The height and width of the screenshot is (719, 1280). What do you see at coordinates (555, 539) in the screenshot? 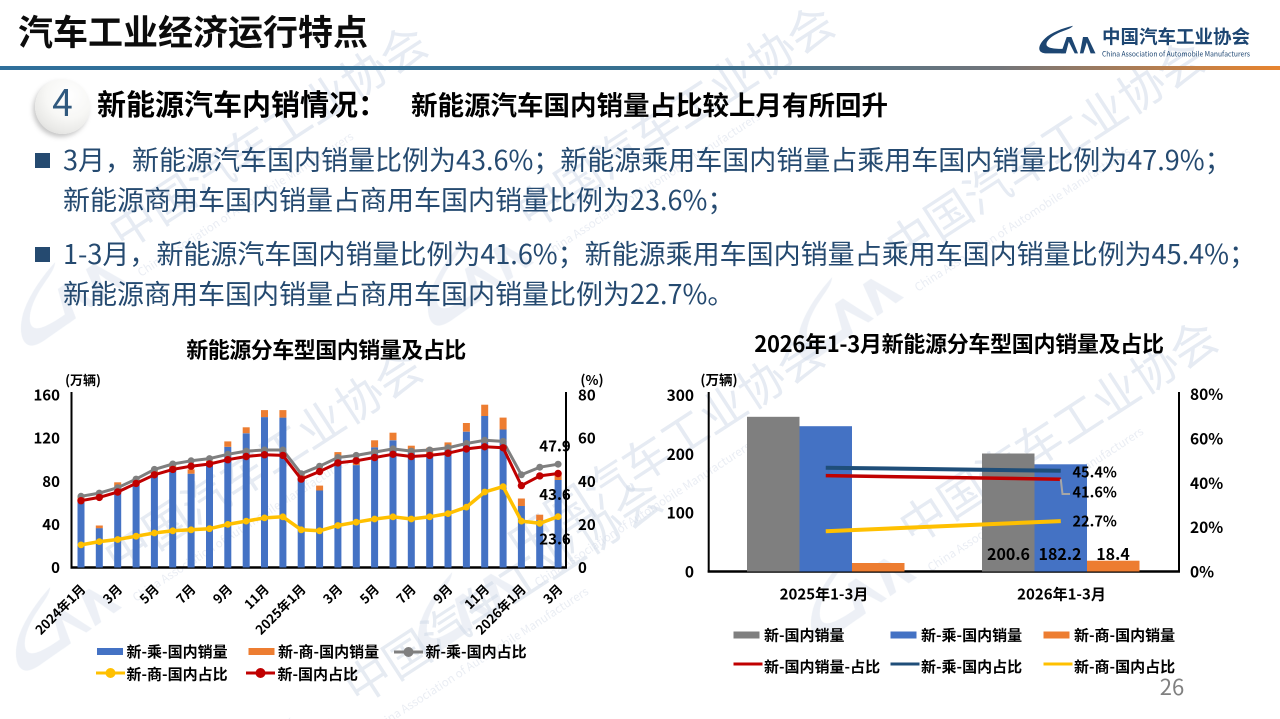
I see `svg-text: 23.6` at bounding box center [555, 539].